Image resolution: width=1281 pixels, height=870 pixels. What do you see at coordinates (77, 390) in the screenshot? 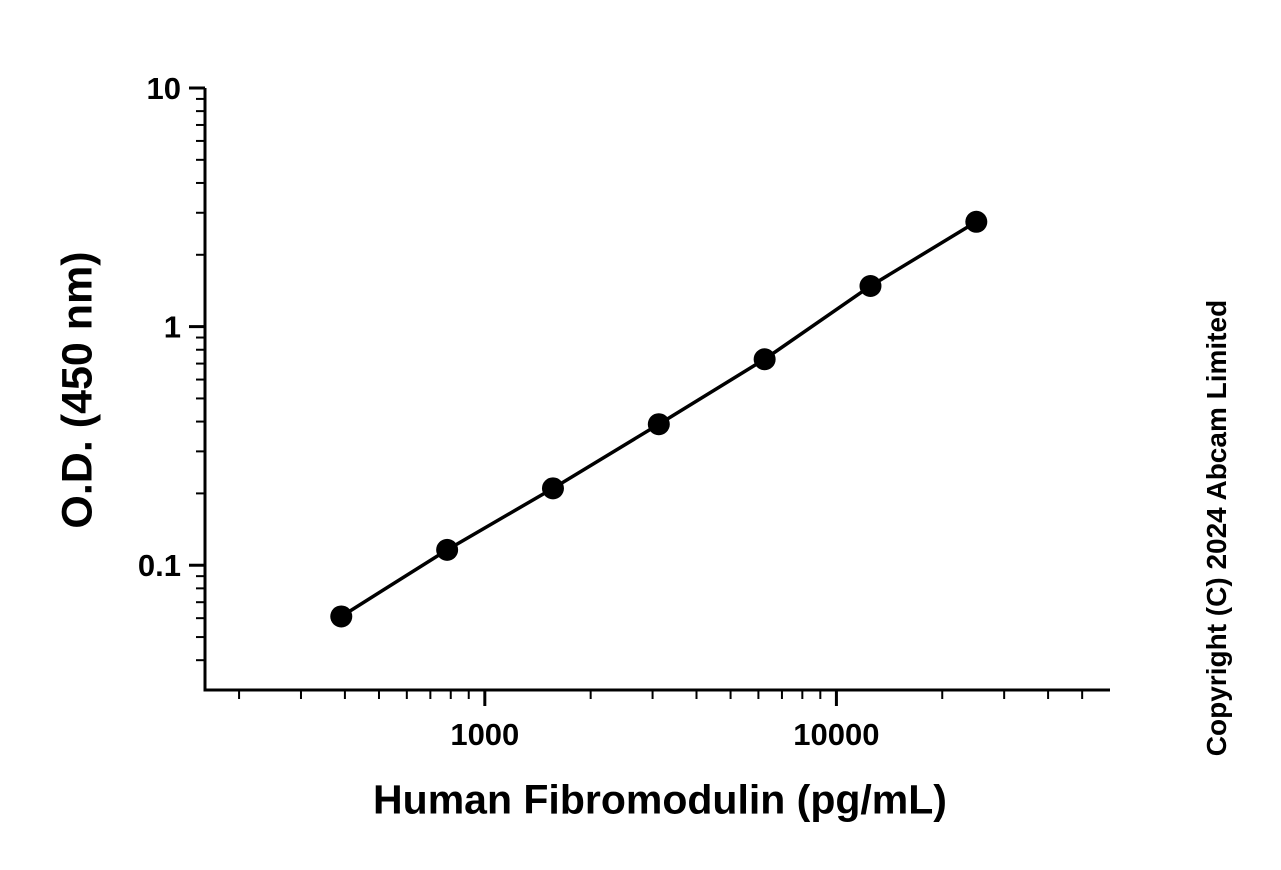
I see `y-axis-label: O.D. (450 nm)` at bounding box center [77, 390].